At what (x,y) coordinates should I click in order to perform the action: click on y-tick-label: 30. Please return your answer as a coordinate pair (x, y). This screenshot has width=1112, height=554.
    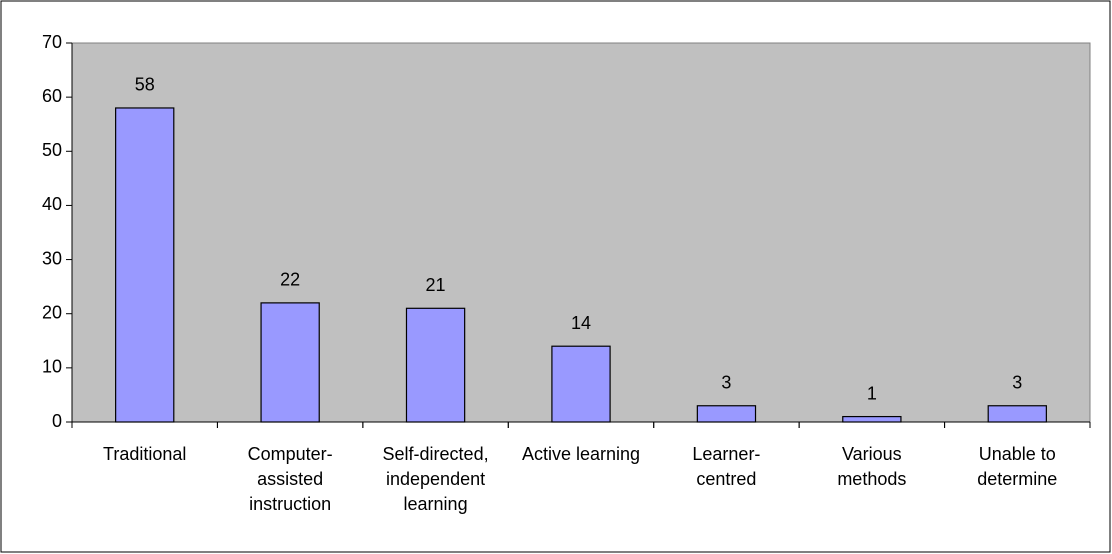
    Looking at the image, I should click on (52, 258).